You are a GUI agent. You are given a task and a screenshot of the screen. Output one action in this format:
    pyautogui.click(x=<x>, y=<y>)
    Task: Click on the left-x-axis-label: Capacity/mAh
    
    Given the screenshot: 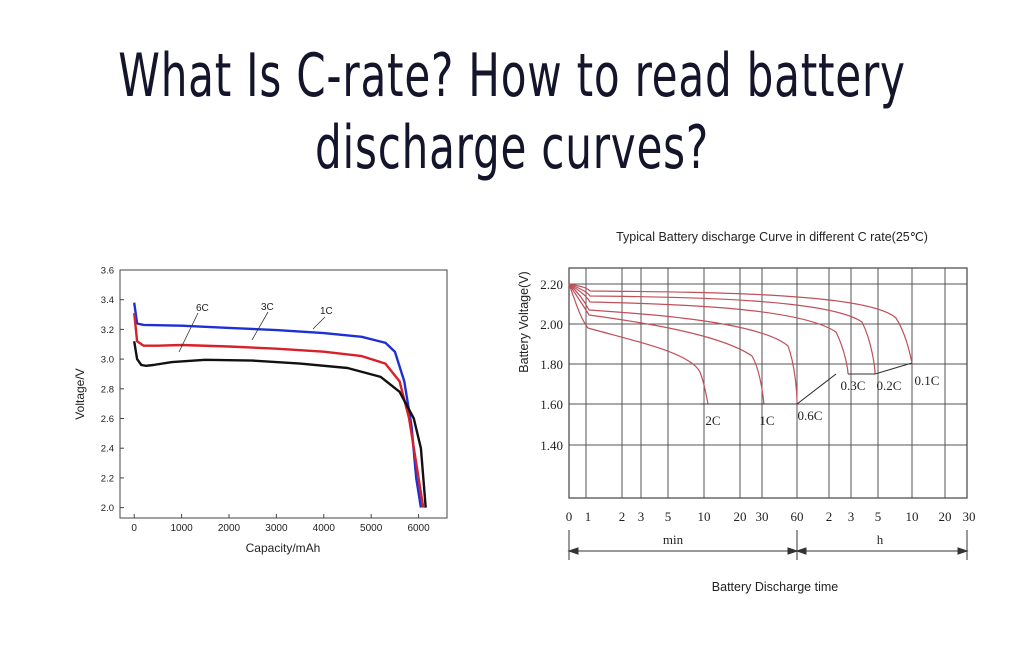 What is the action you would take?
    pyautogui.click(x=283, y=548)
    